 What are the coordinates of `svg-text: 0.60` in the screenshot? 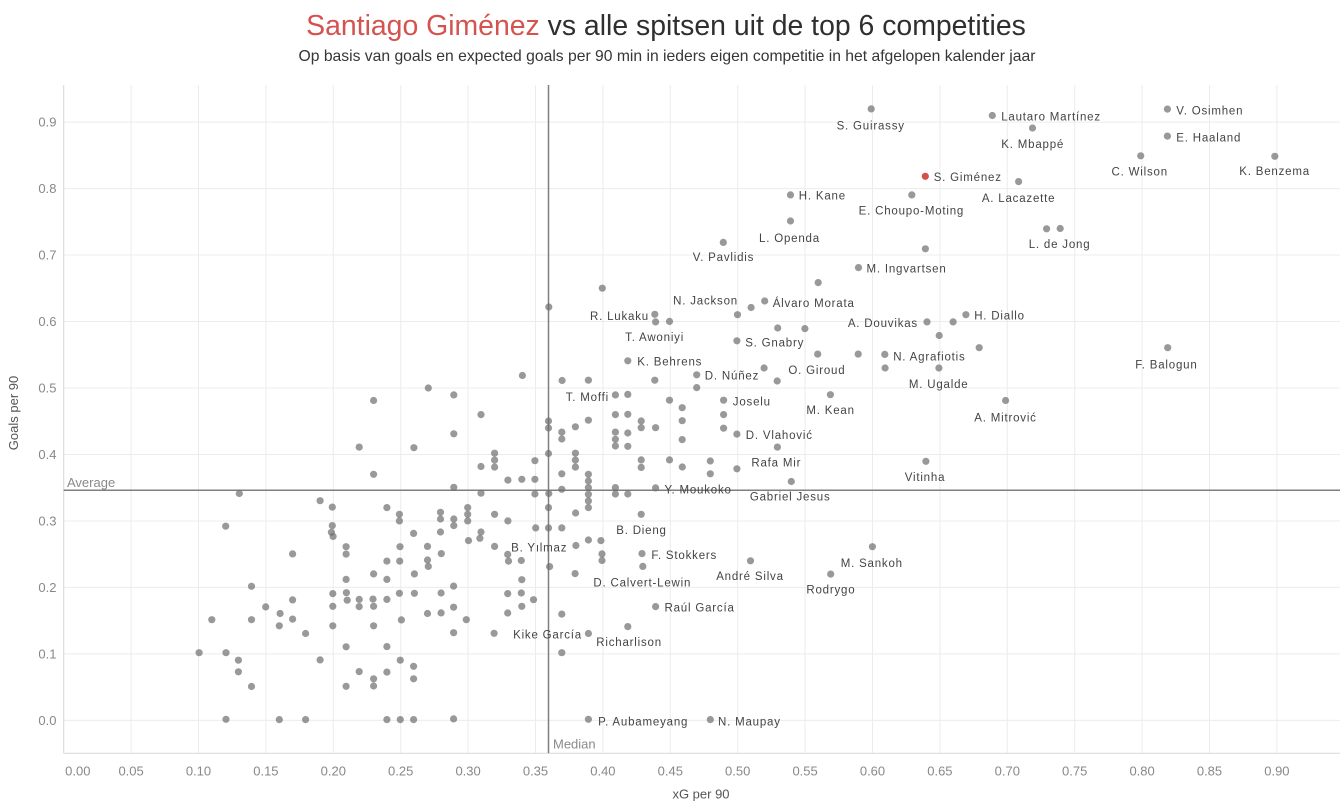 It's located at (872, 771).